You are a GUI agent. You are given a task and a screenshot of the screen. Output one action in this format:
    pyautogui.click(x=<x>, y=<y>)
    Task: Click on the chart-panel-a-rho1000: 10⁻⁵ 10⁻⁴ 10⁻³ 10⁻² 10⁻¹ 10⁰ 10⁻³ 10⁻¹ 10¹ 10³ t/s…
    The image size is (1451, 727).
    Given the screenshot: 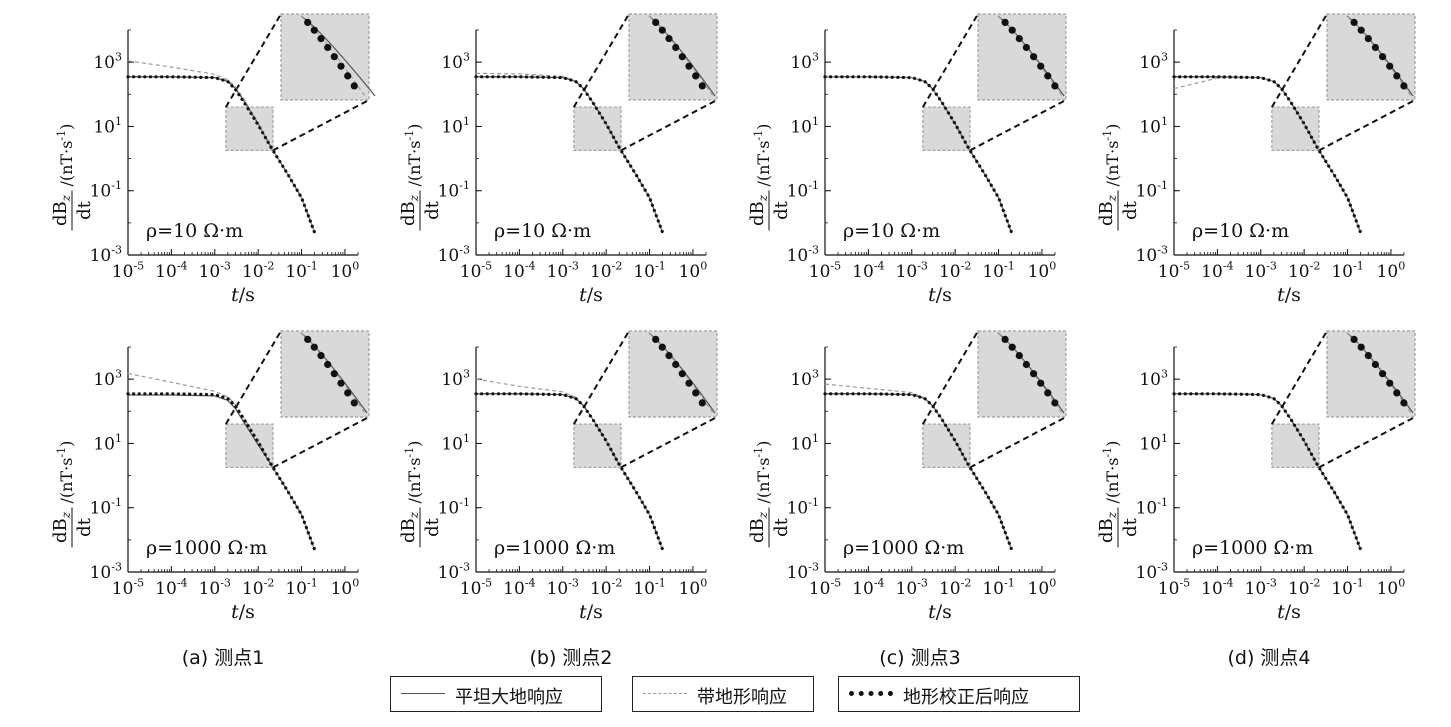 What is the action you would take?
    pyautogui.click(x=210, y=476)
    